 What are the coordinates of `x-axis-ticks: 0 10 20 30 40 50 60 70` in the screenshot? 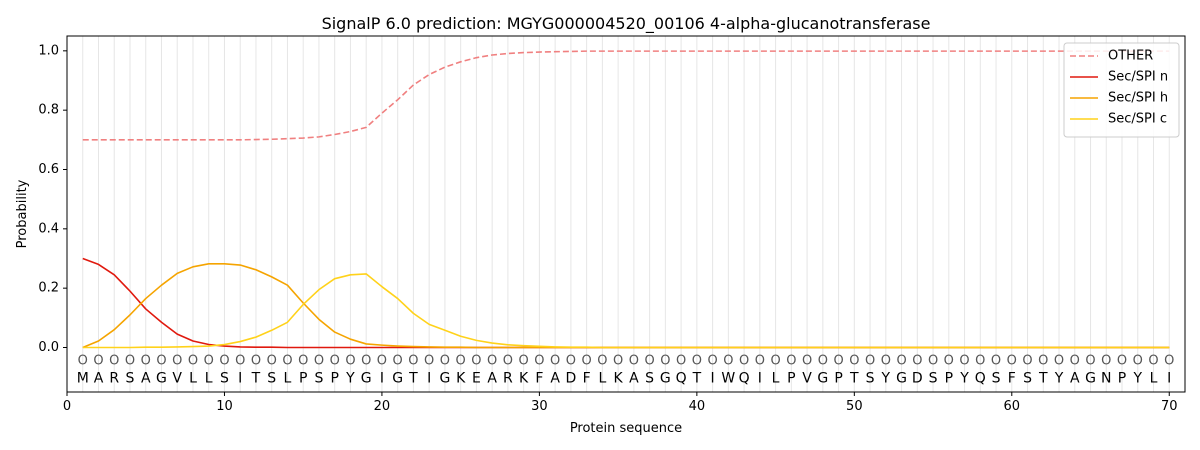 It's located at (620, 403).